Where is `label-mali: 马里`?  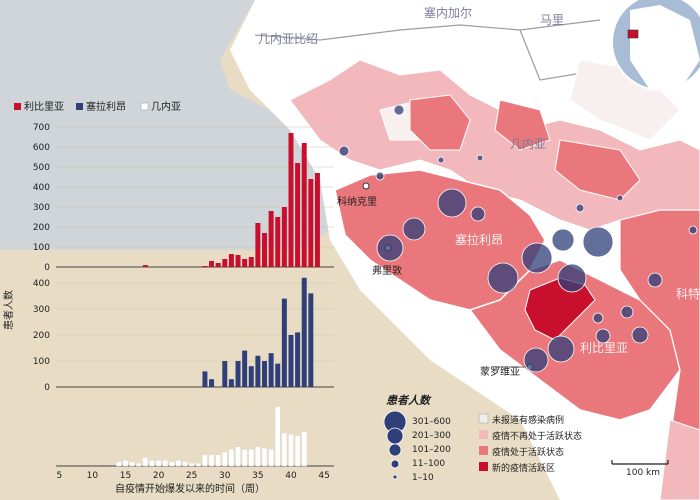
label-mali: 马里 is located at coordinates (552, 20).